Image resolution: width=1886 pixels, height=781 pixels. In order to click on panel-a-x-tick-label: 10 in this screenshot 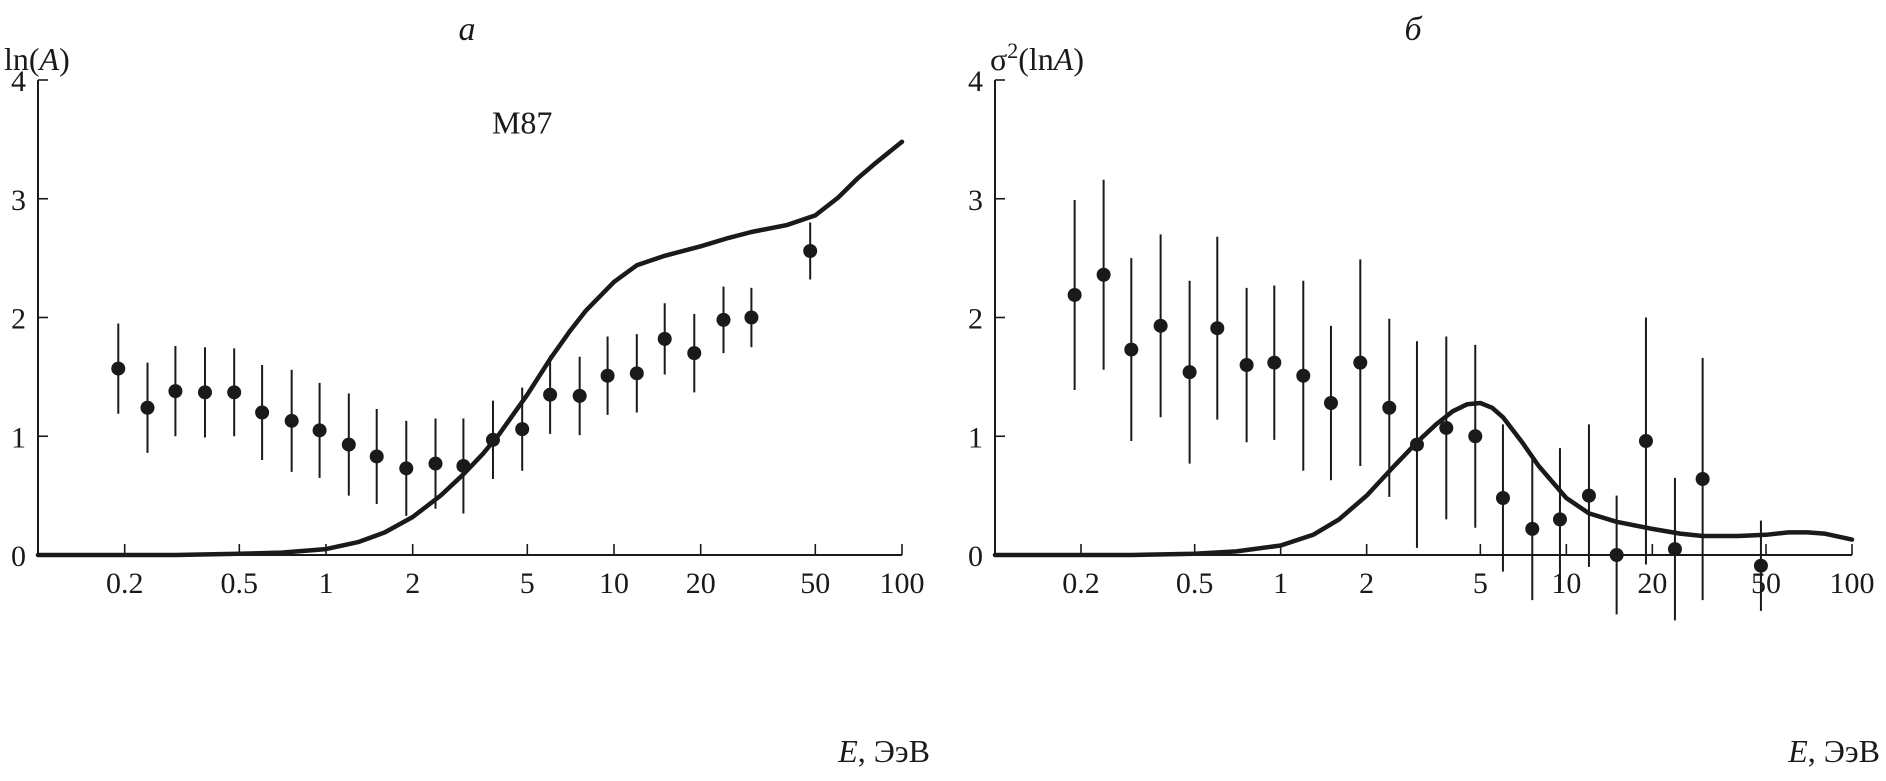, I will do `click(614, 583)`.